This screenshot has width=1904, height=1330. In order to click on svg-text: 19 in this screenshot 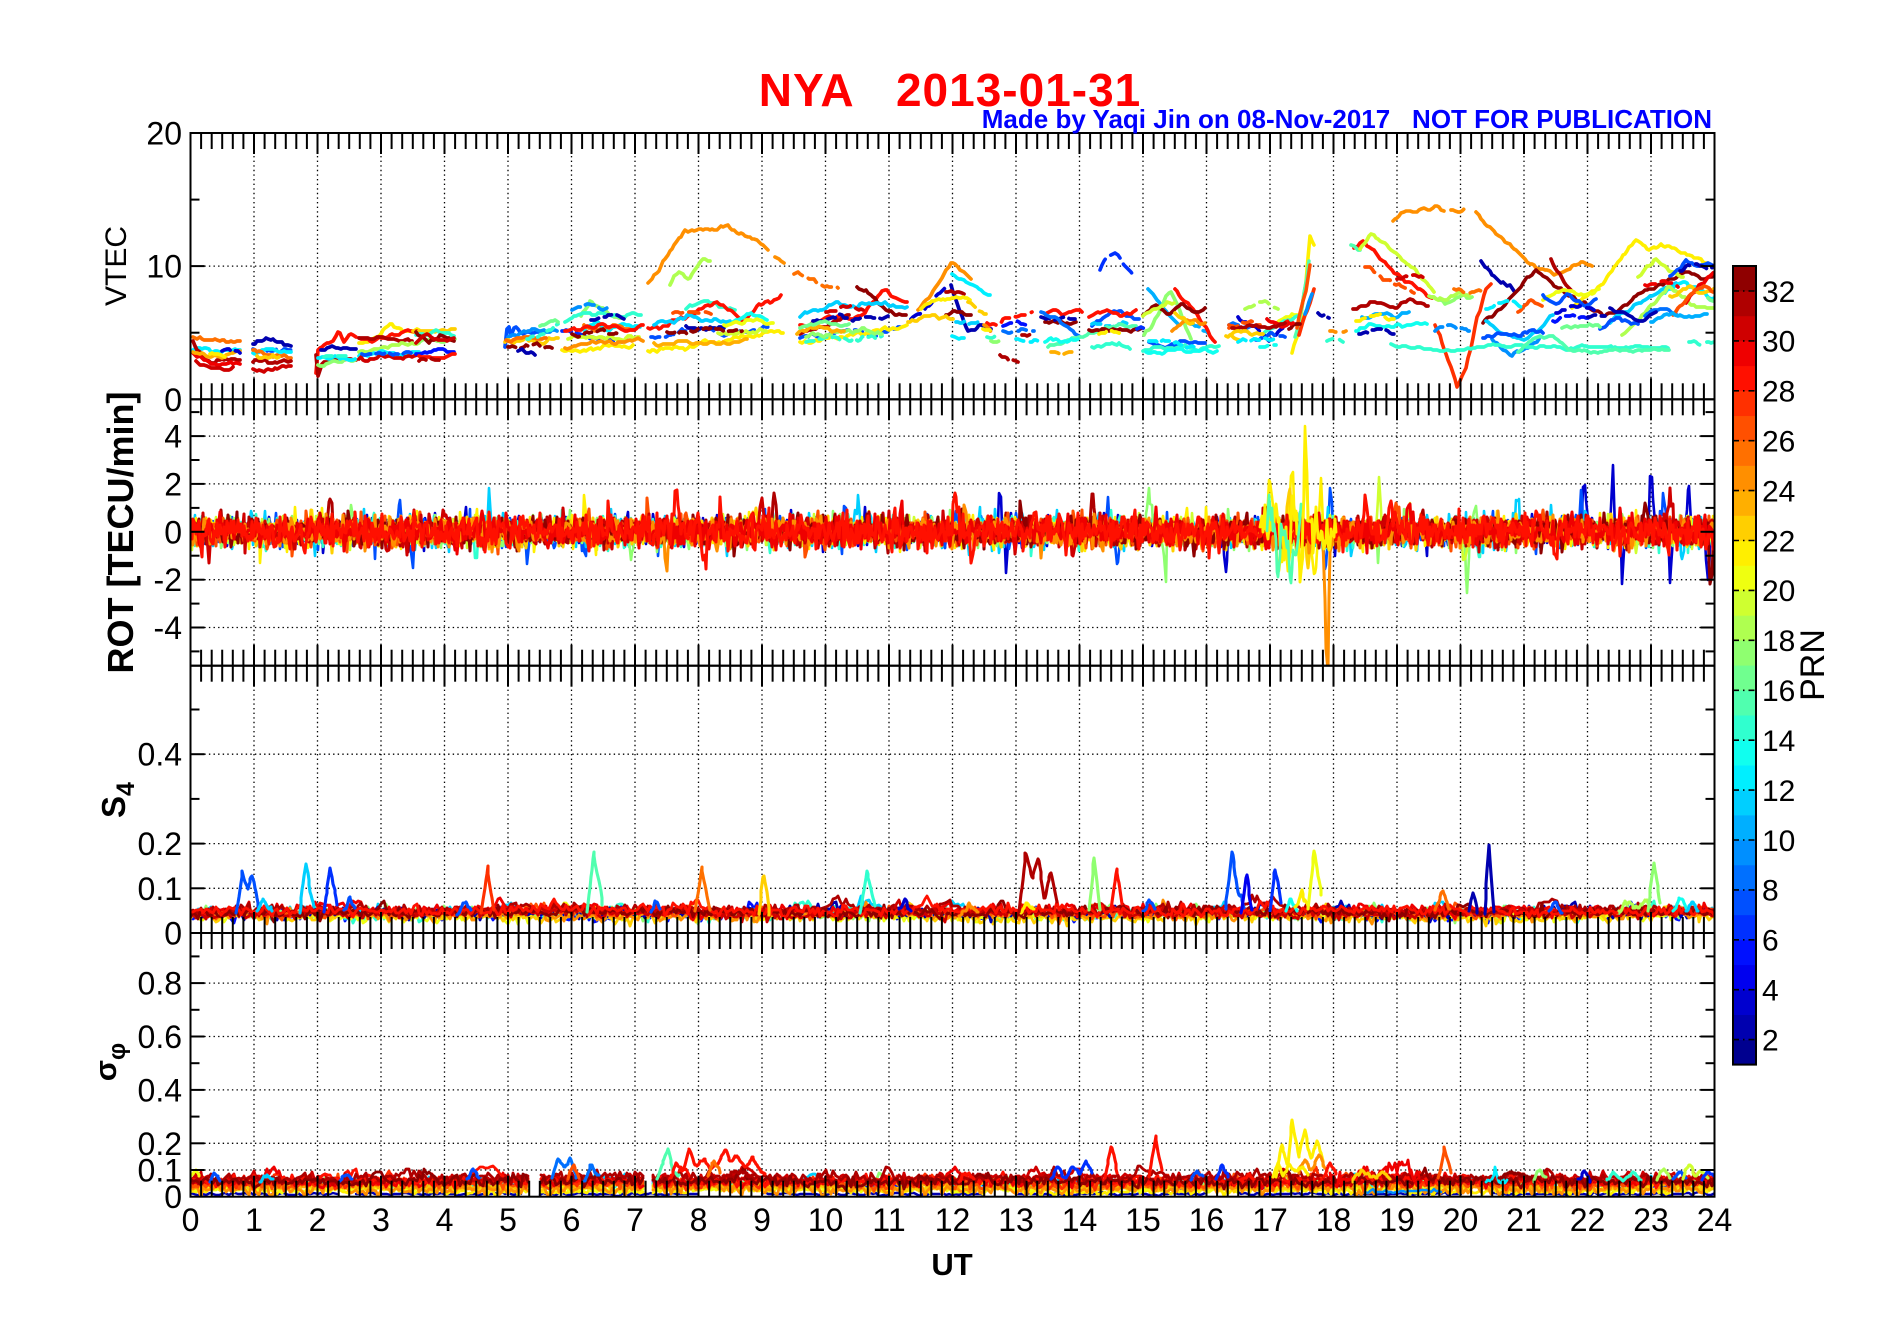, I will do `click(1397, 1220)`.